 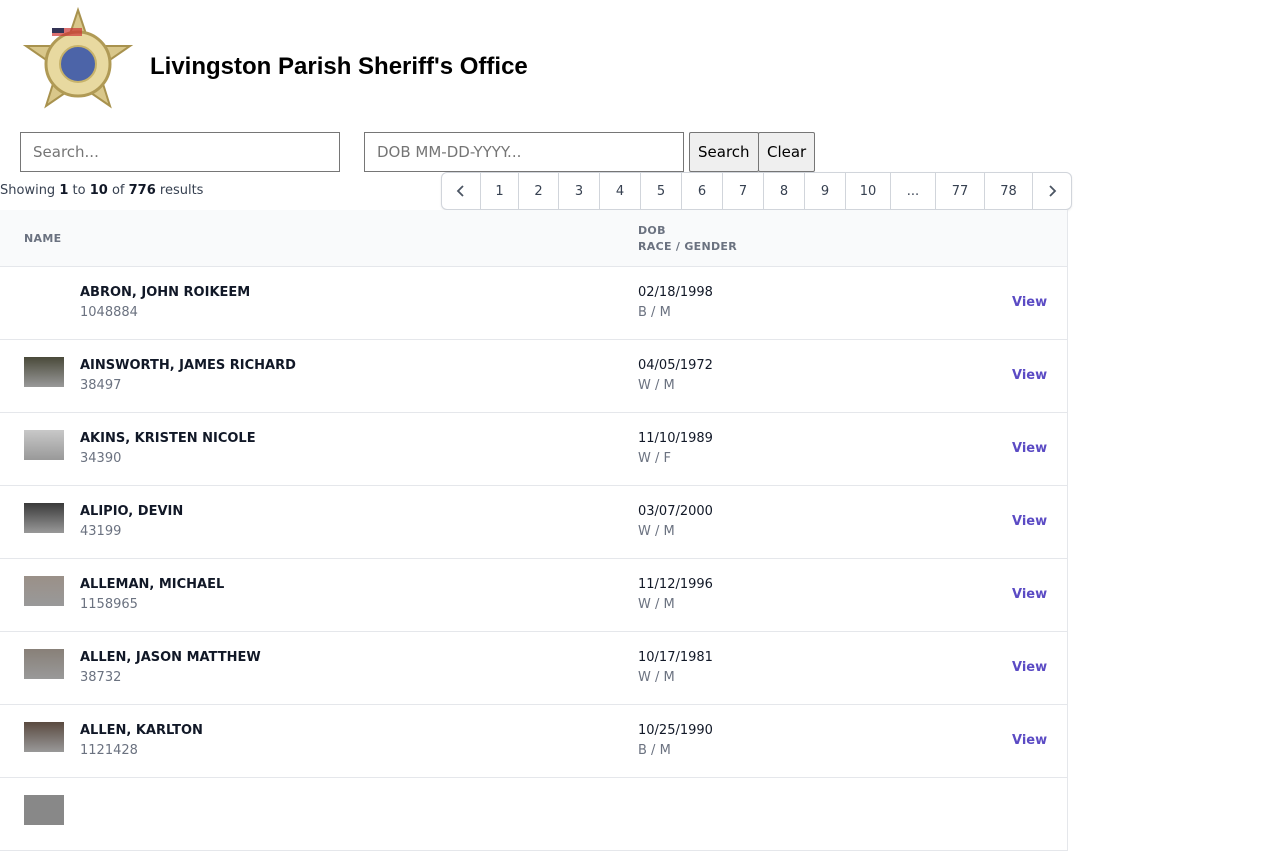 What do you see at coordinates (688, 246) in the screenshot?
I see `header-race-gender: RACE / GENDER` at bounding box center [688, 246].